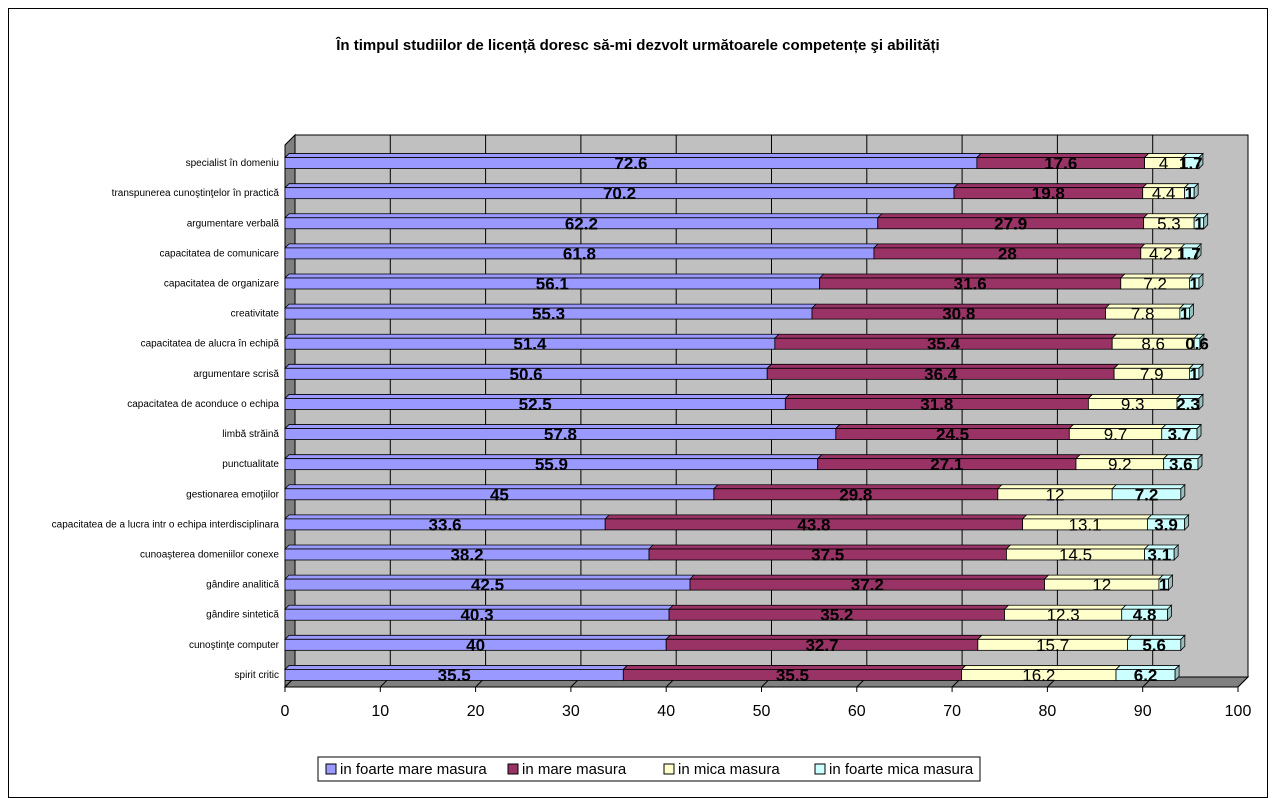  Describe the element at coordinates (762, 711) in the screenshot. I see `x-tick-label: 50` at that location.